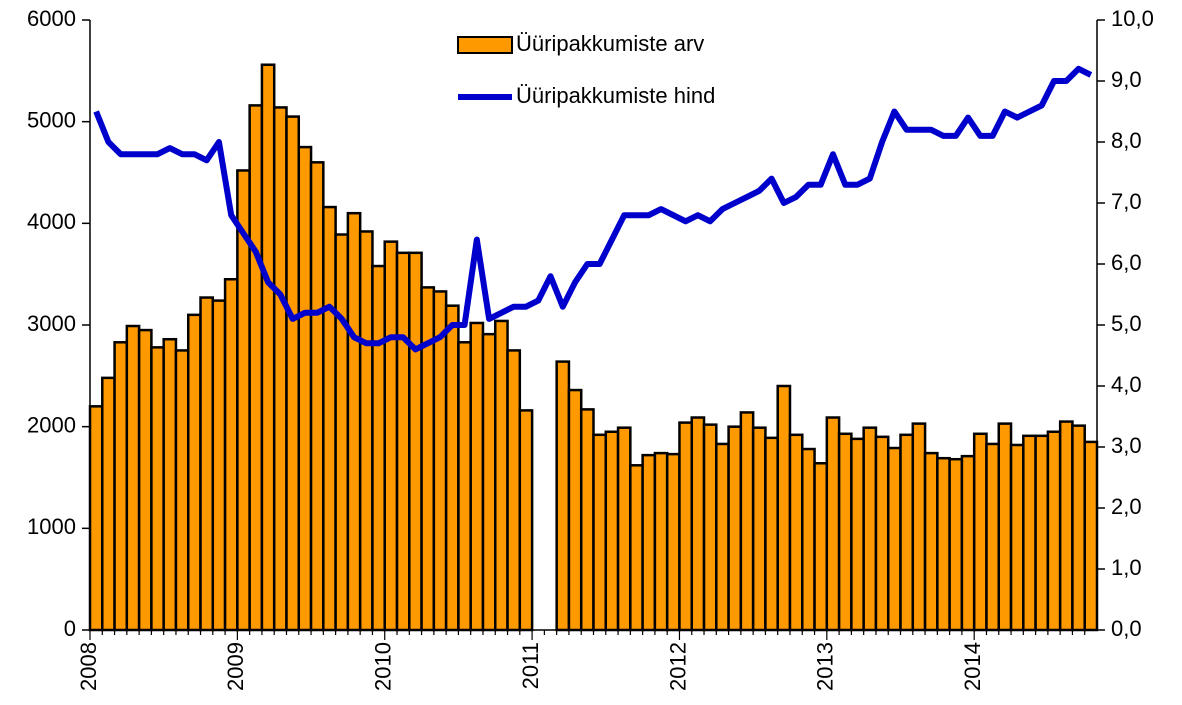  What do you see at coordinates (235, 666) in the screenshot?
I see `x-tick-label: 2009` at bounding box center [235, 666].